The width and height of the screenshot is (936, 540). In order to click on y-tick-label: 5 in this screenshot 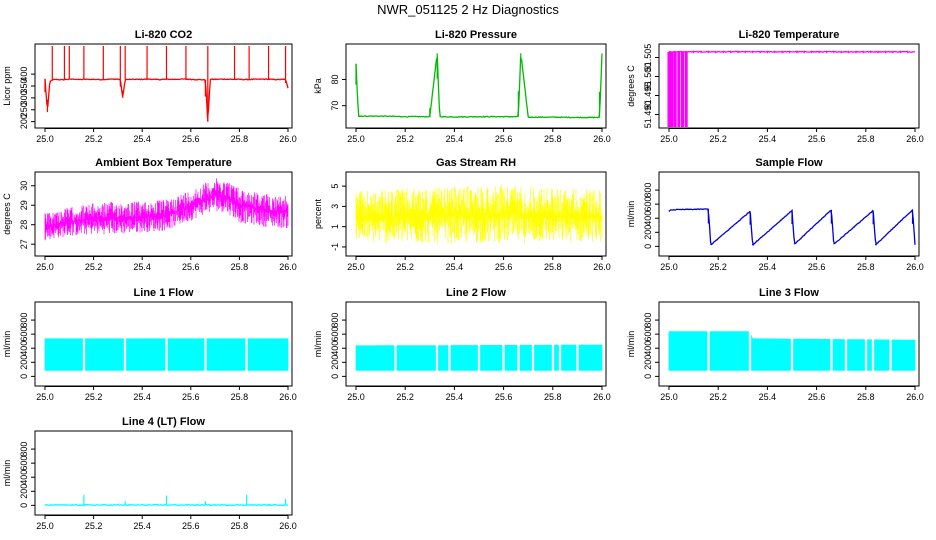, I will do `click(335, 186)`.